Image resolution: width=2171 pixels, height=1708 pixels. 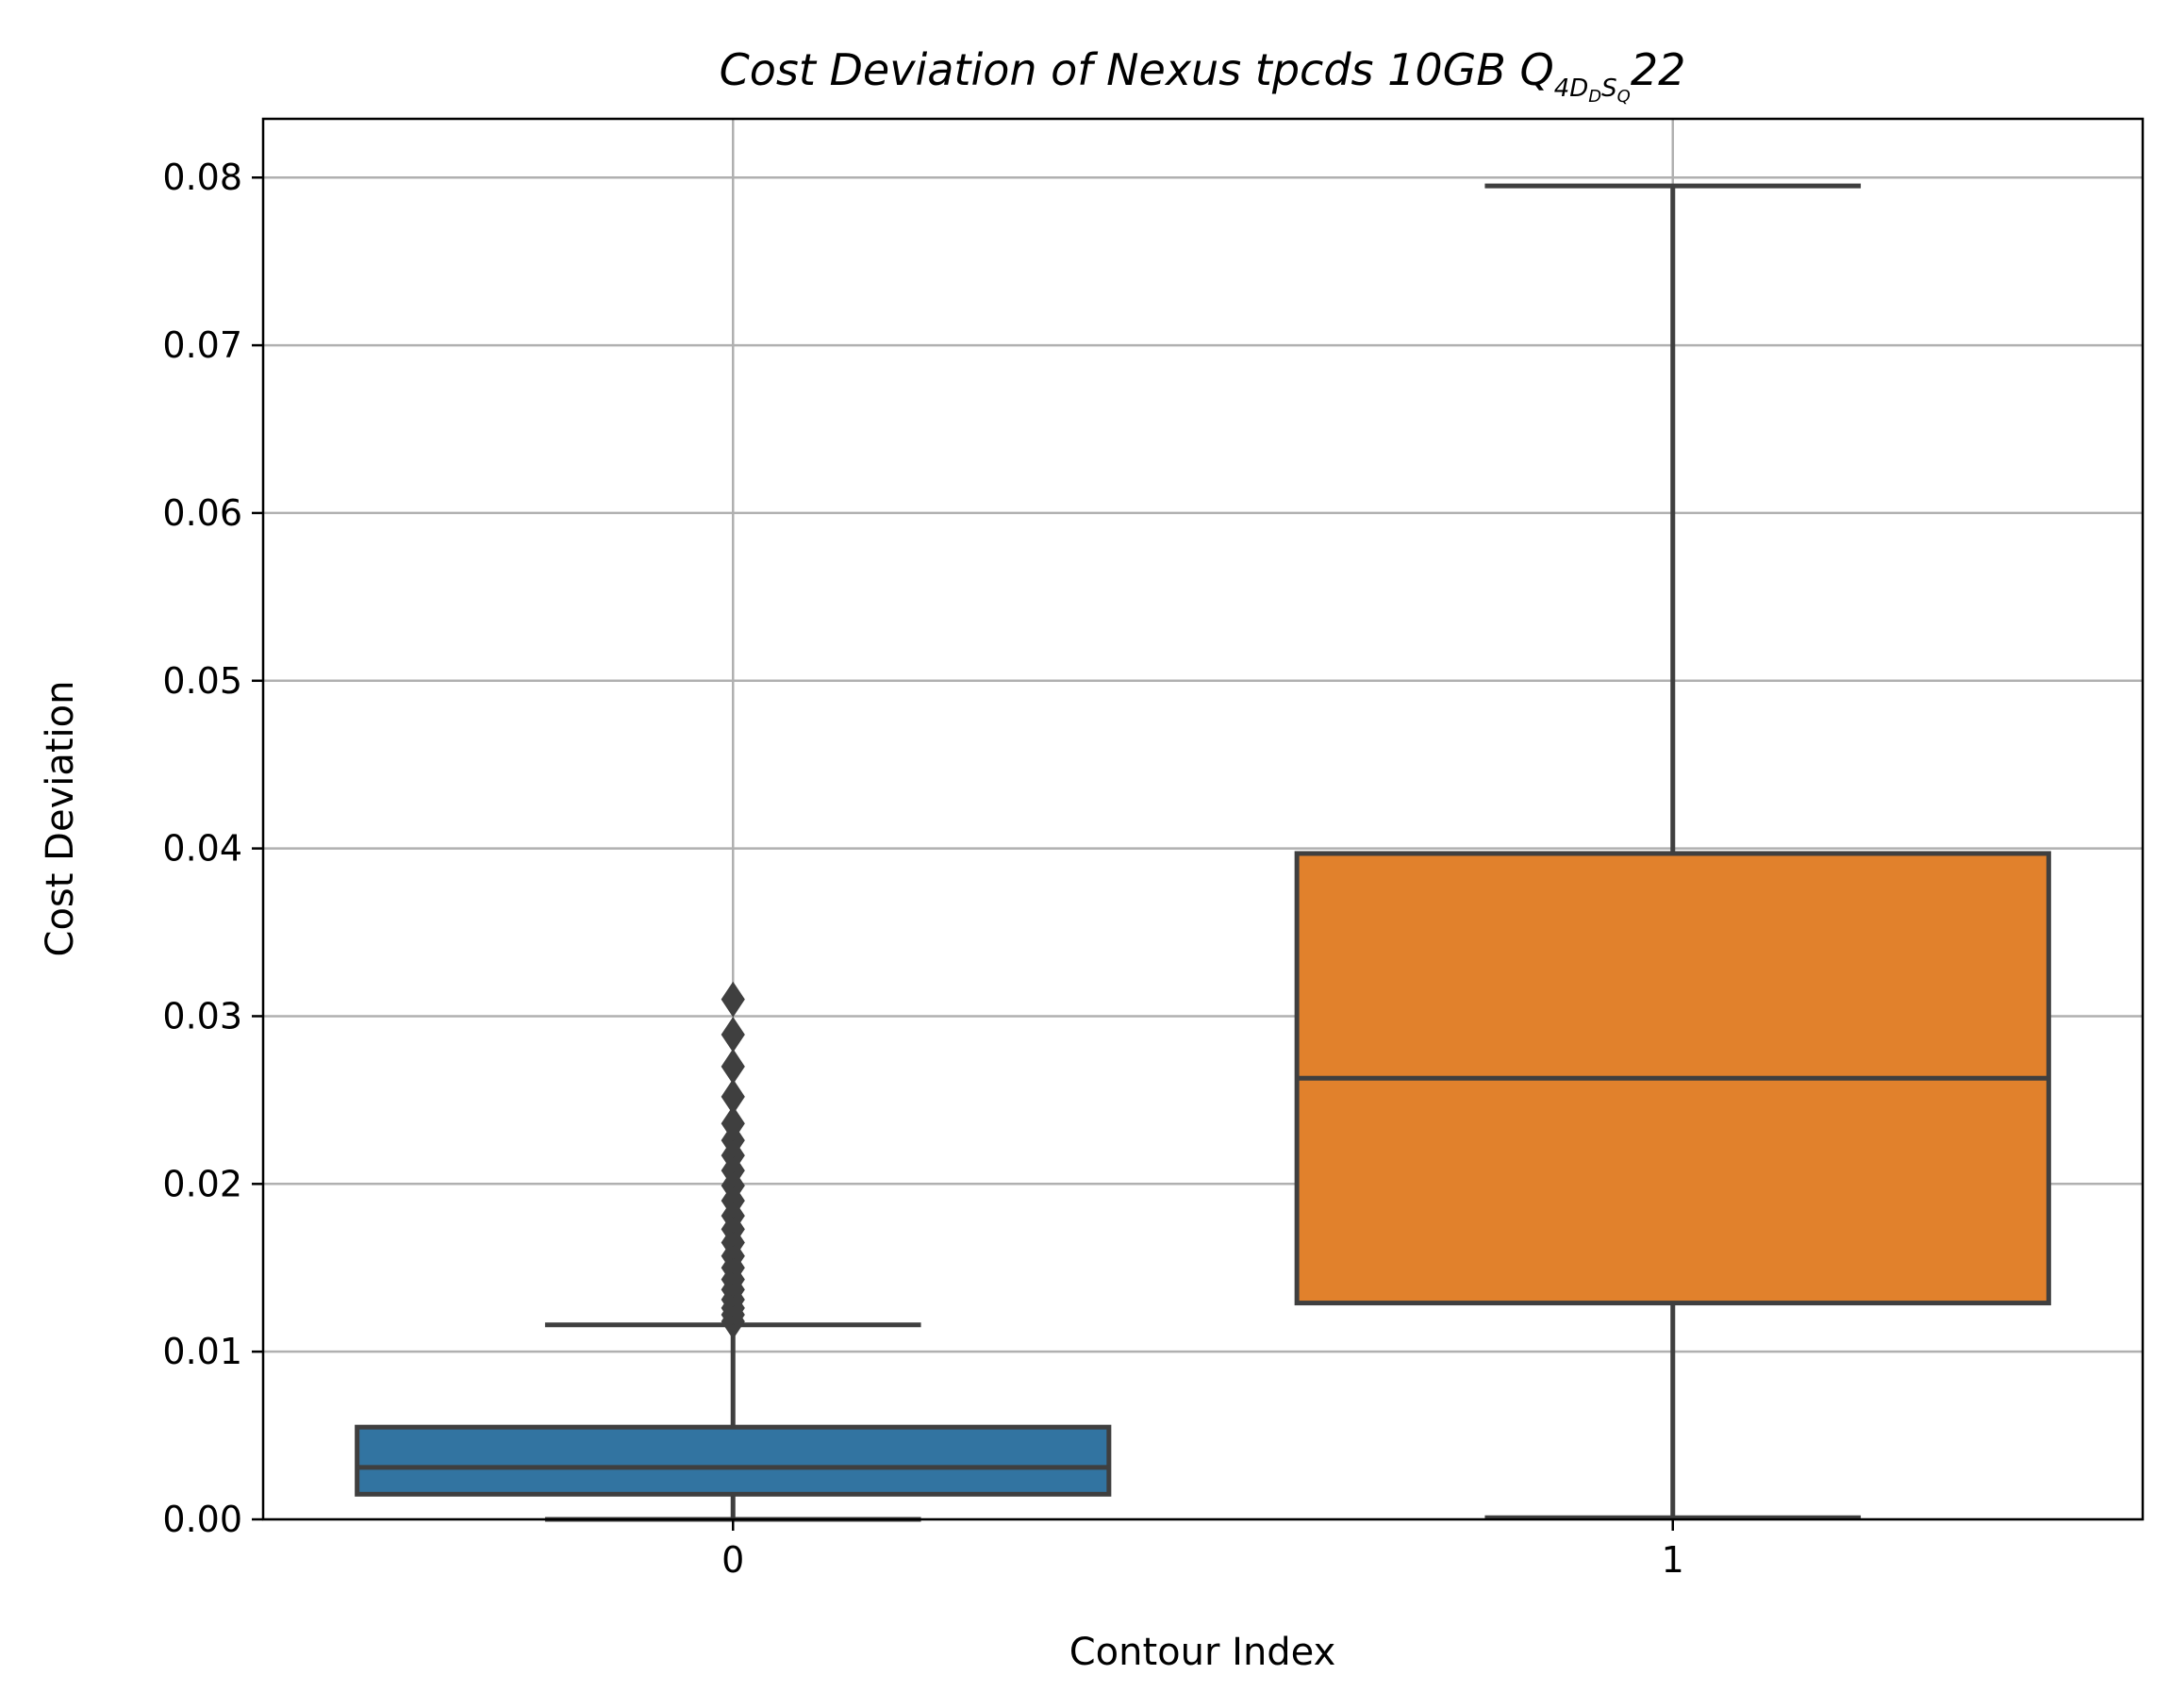 What do you see at coordinates (1571, 89) in the screenshot?
I see `chart-title-sub: 4D` at bounding box center [1571, 89].